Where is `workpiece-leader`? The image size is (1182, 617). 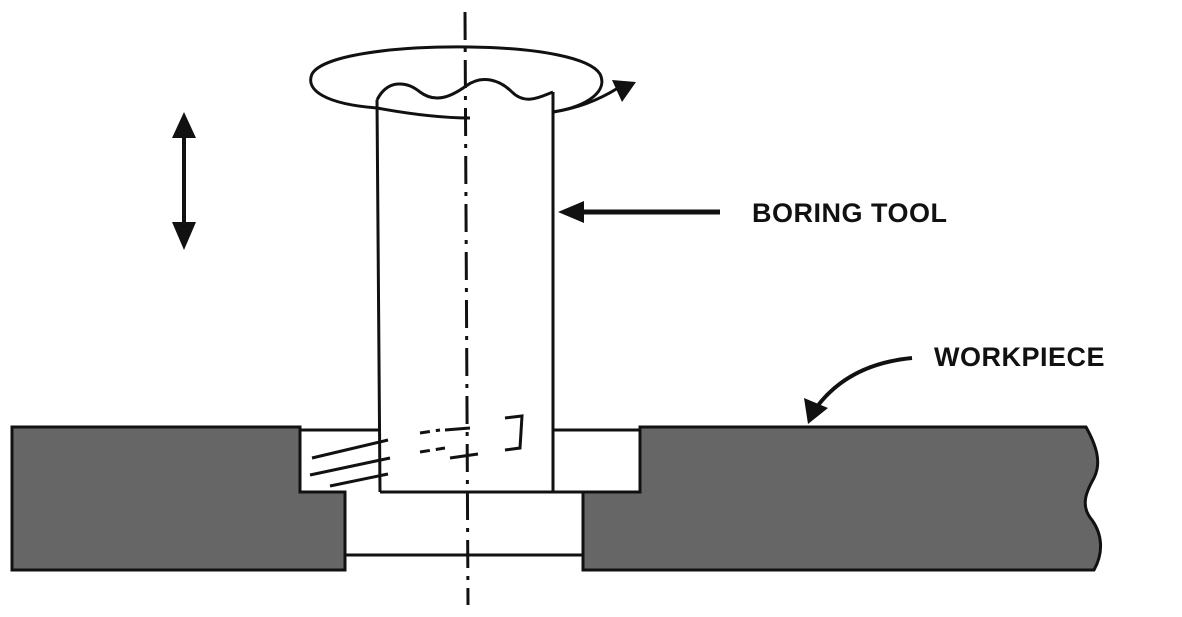
workpiece-leader is located at coordinates (858, 390).